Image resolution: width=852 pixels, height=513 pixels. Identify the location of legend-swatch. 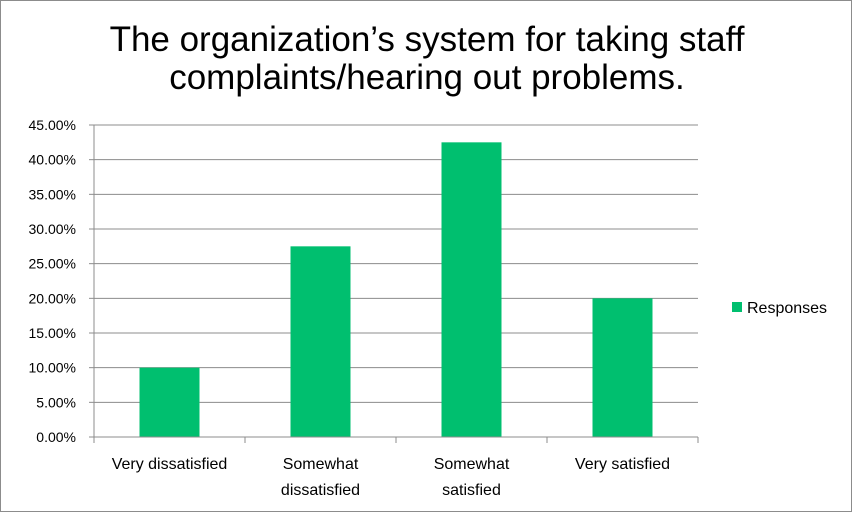
(737, 307).